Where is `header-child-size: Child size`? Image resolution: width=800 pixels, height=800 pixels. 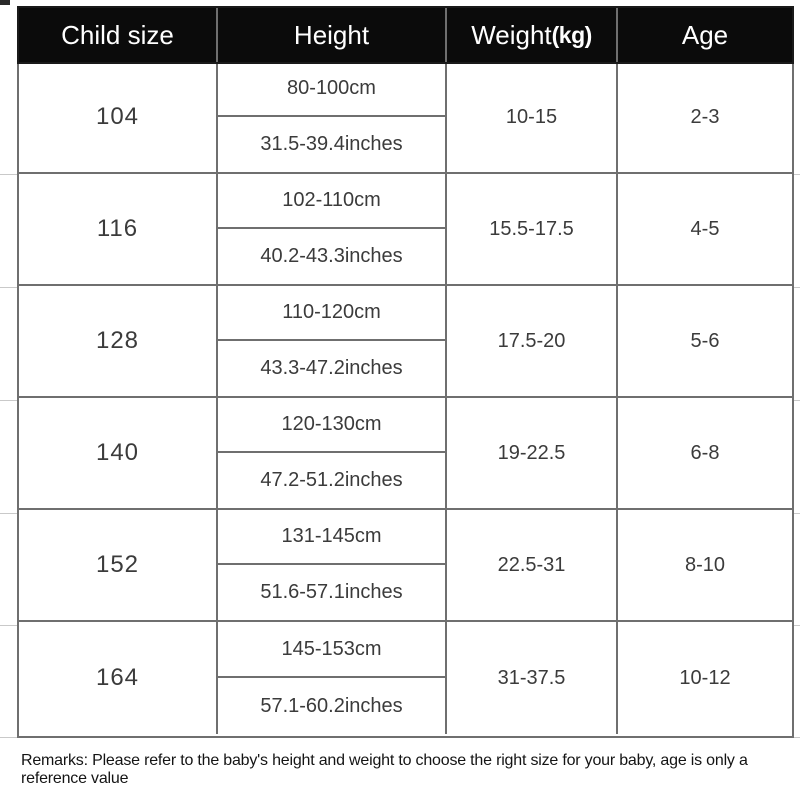
header-child-size: Child size is located at coordinates (118, 35).